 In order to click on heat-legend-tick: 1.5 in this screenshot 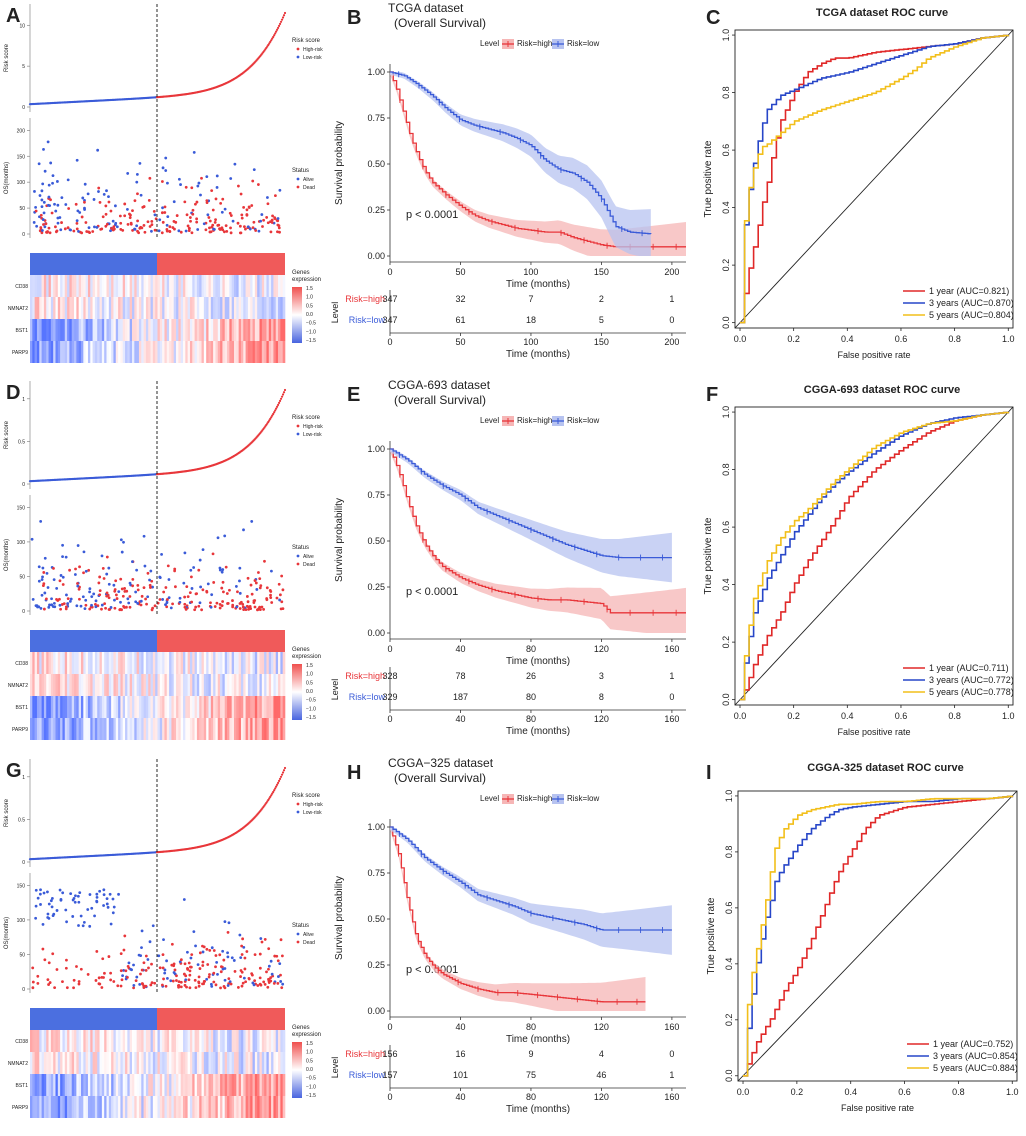, I will do `click(309, 1044)`.